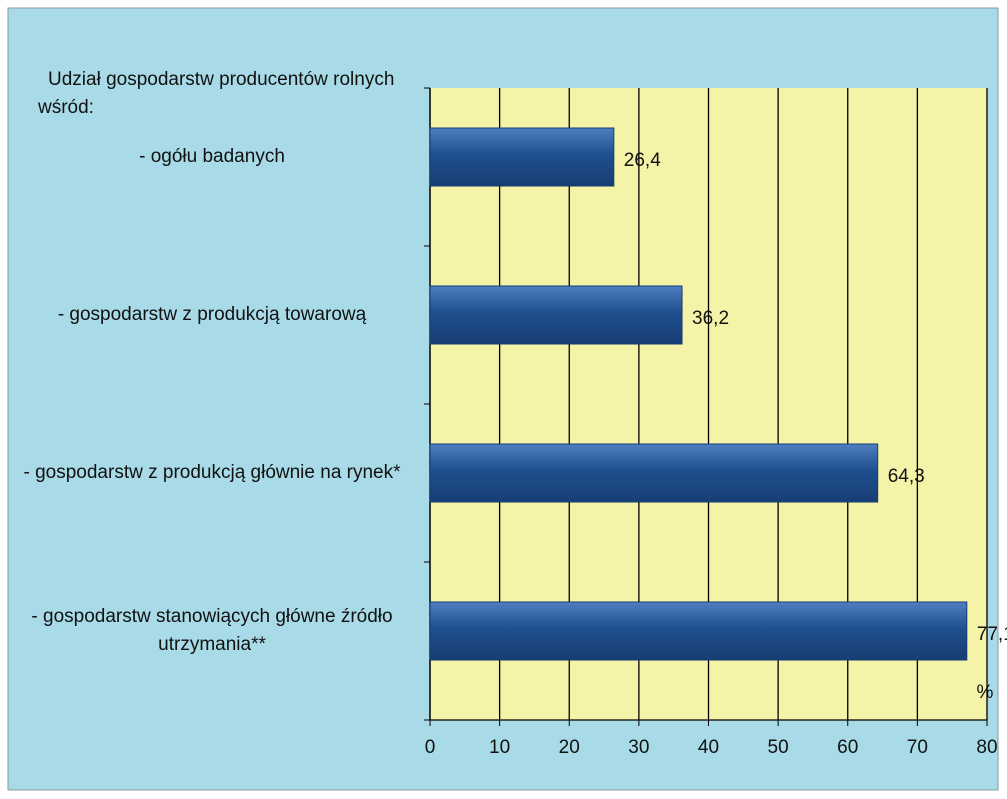  What do you see at coordinates (638, 747) in the screenshot?
I see `x-tick-label: 30` at bounding box center [638, 747].